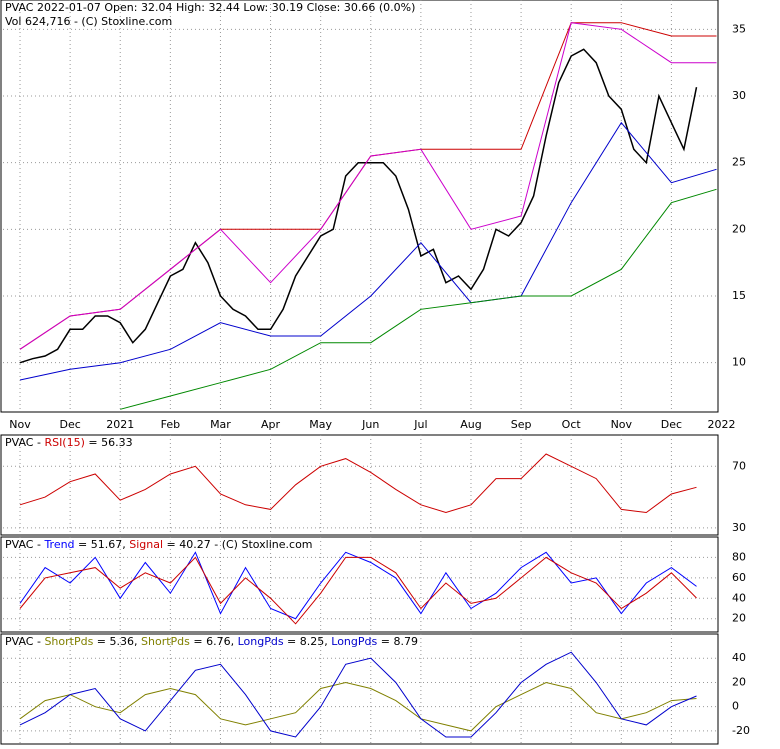 This screenshot has width=780, height=749. Describe the element at coordinates (420, 424) in the screenshot. I see `x-tick-label: Jul` at that location.